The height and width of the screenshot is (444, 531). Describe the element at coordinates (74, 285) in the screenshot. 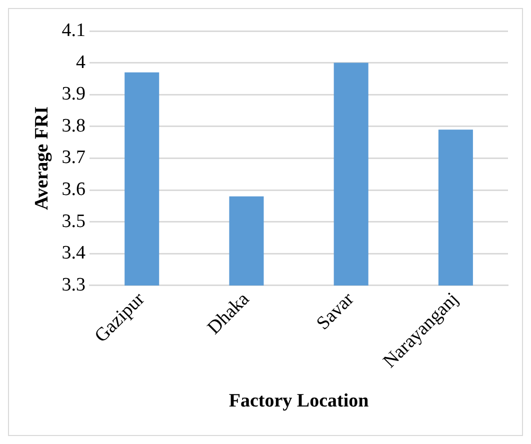

I see `y-tick-label: 3.3` at that location.